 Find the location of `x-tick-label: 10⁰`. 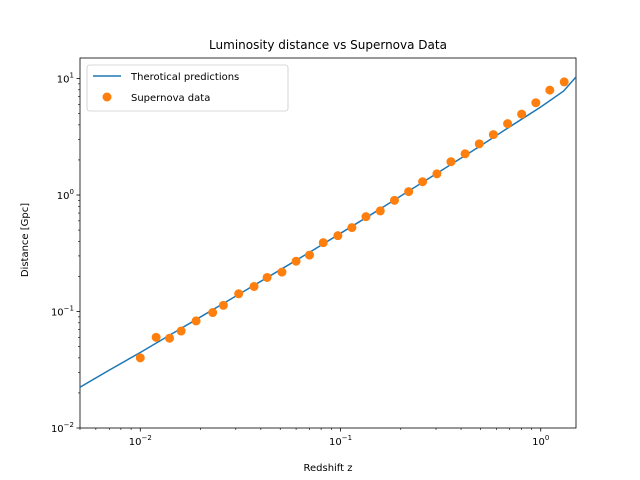

x-tick-label: 10⁰ is located at coordinates (540, 441).